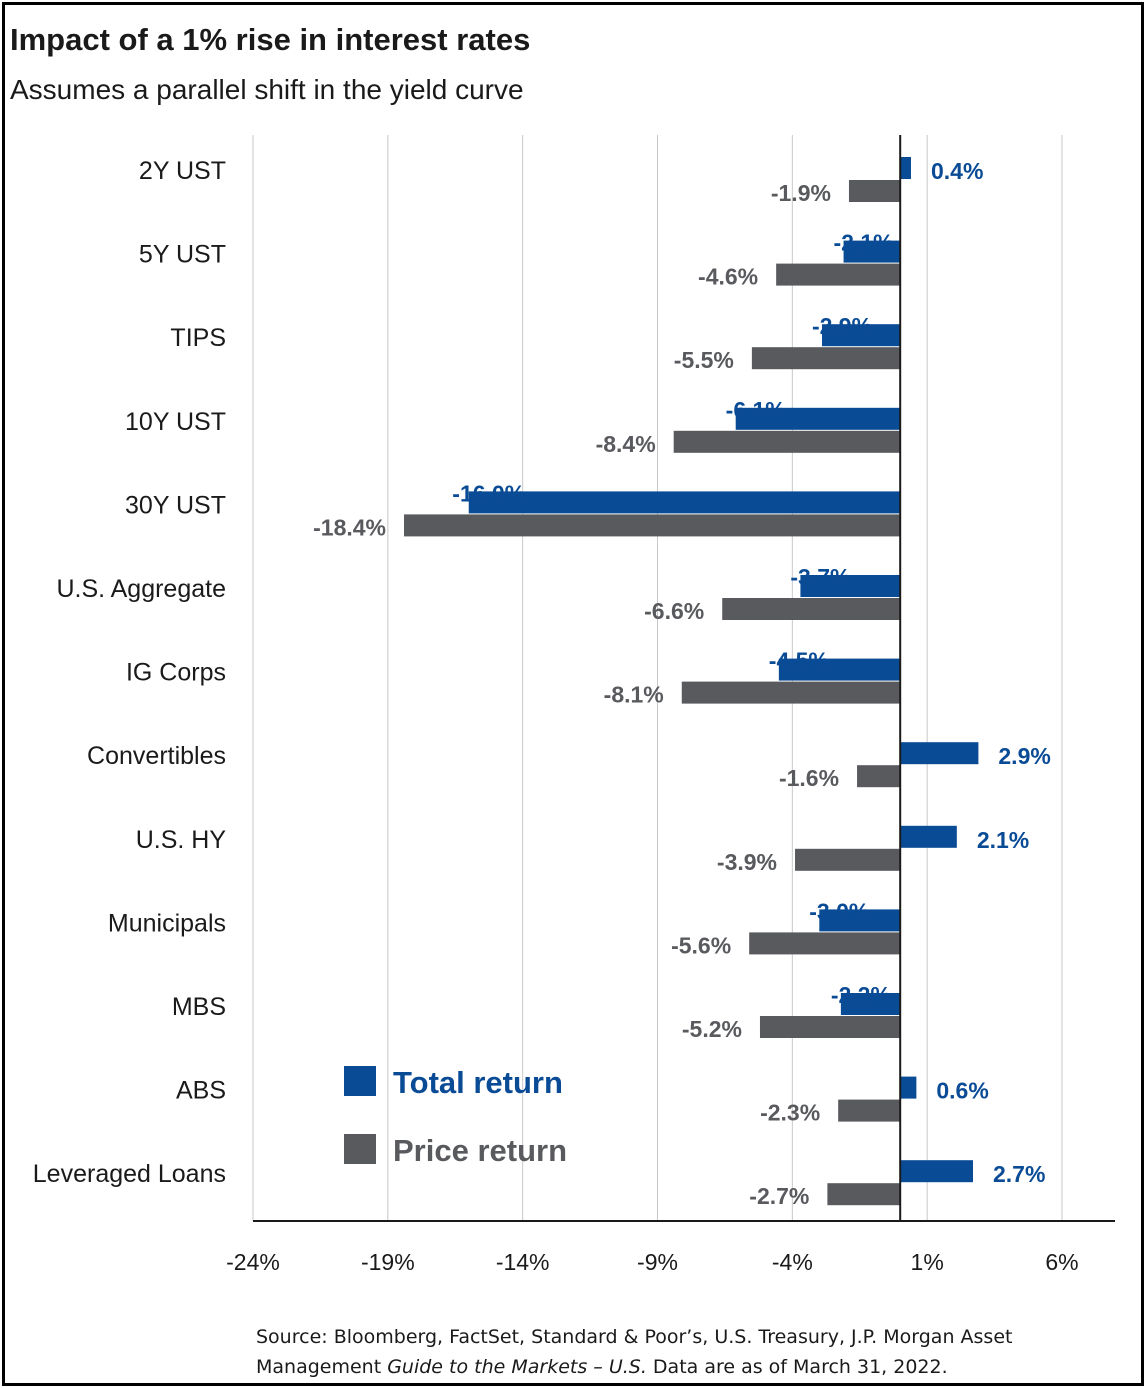 The width and height of the screenshot is (1146, 1388). I want to click on source-line-2-italic: Guide to the Markets – U.S., so click(517, 1367).